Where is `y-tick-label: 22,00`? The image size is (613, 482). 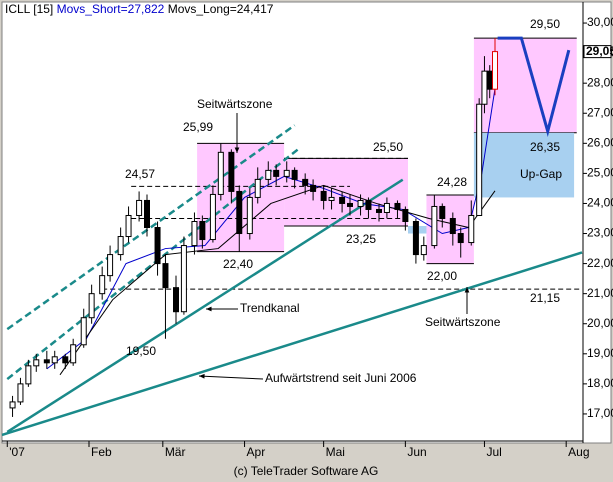 y-tick-label: 22,00 is located at coordinates (600, 263).